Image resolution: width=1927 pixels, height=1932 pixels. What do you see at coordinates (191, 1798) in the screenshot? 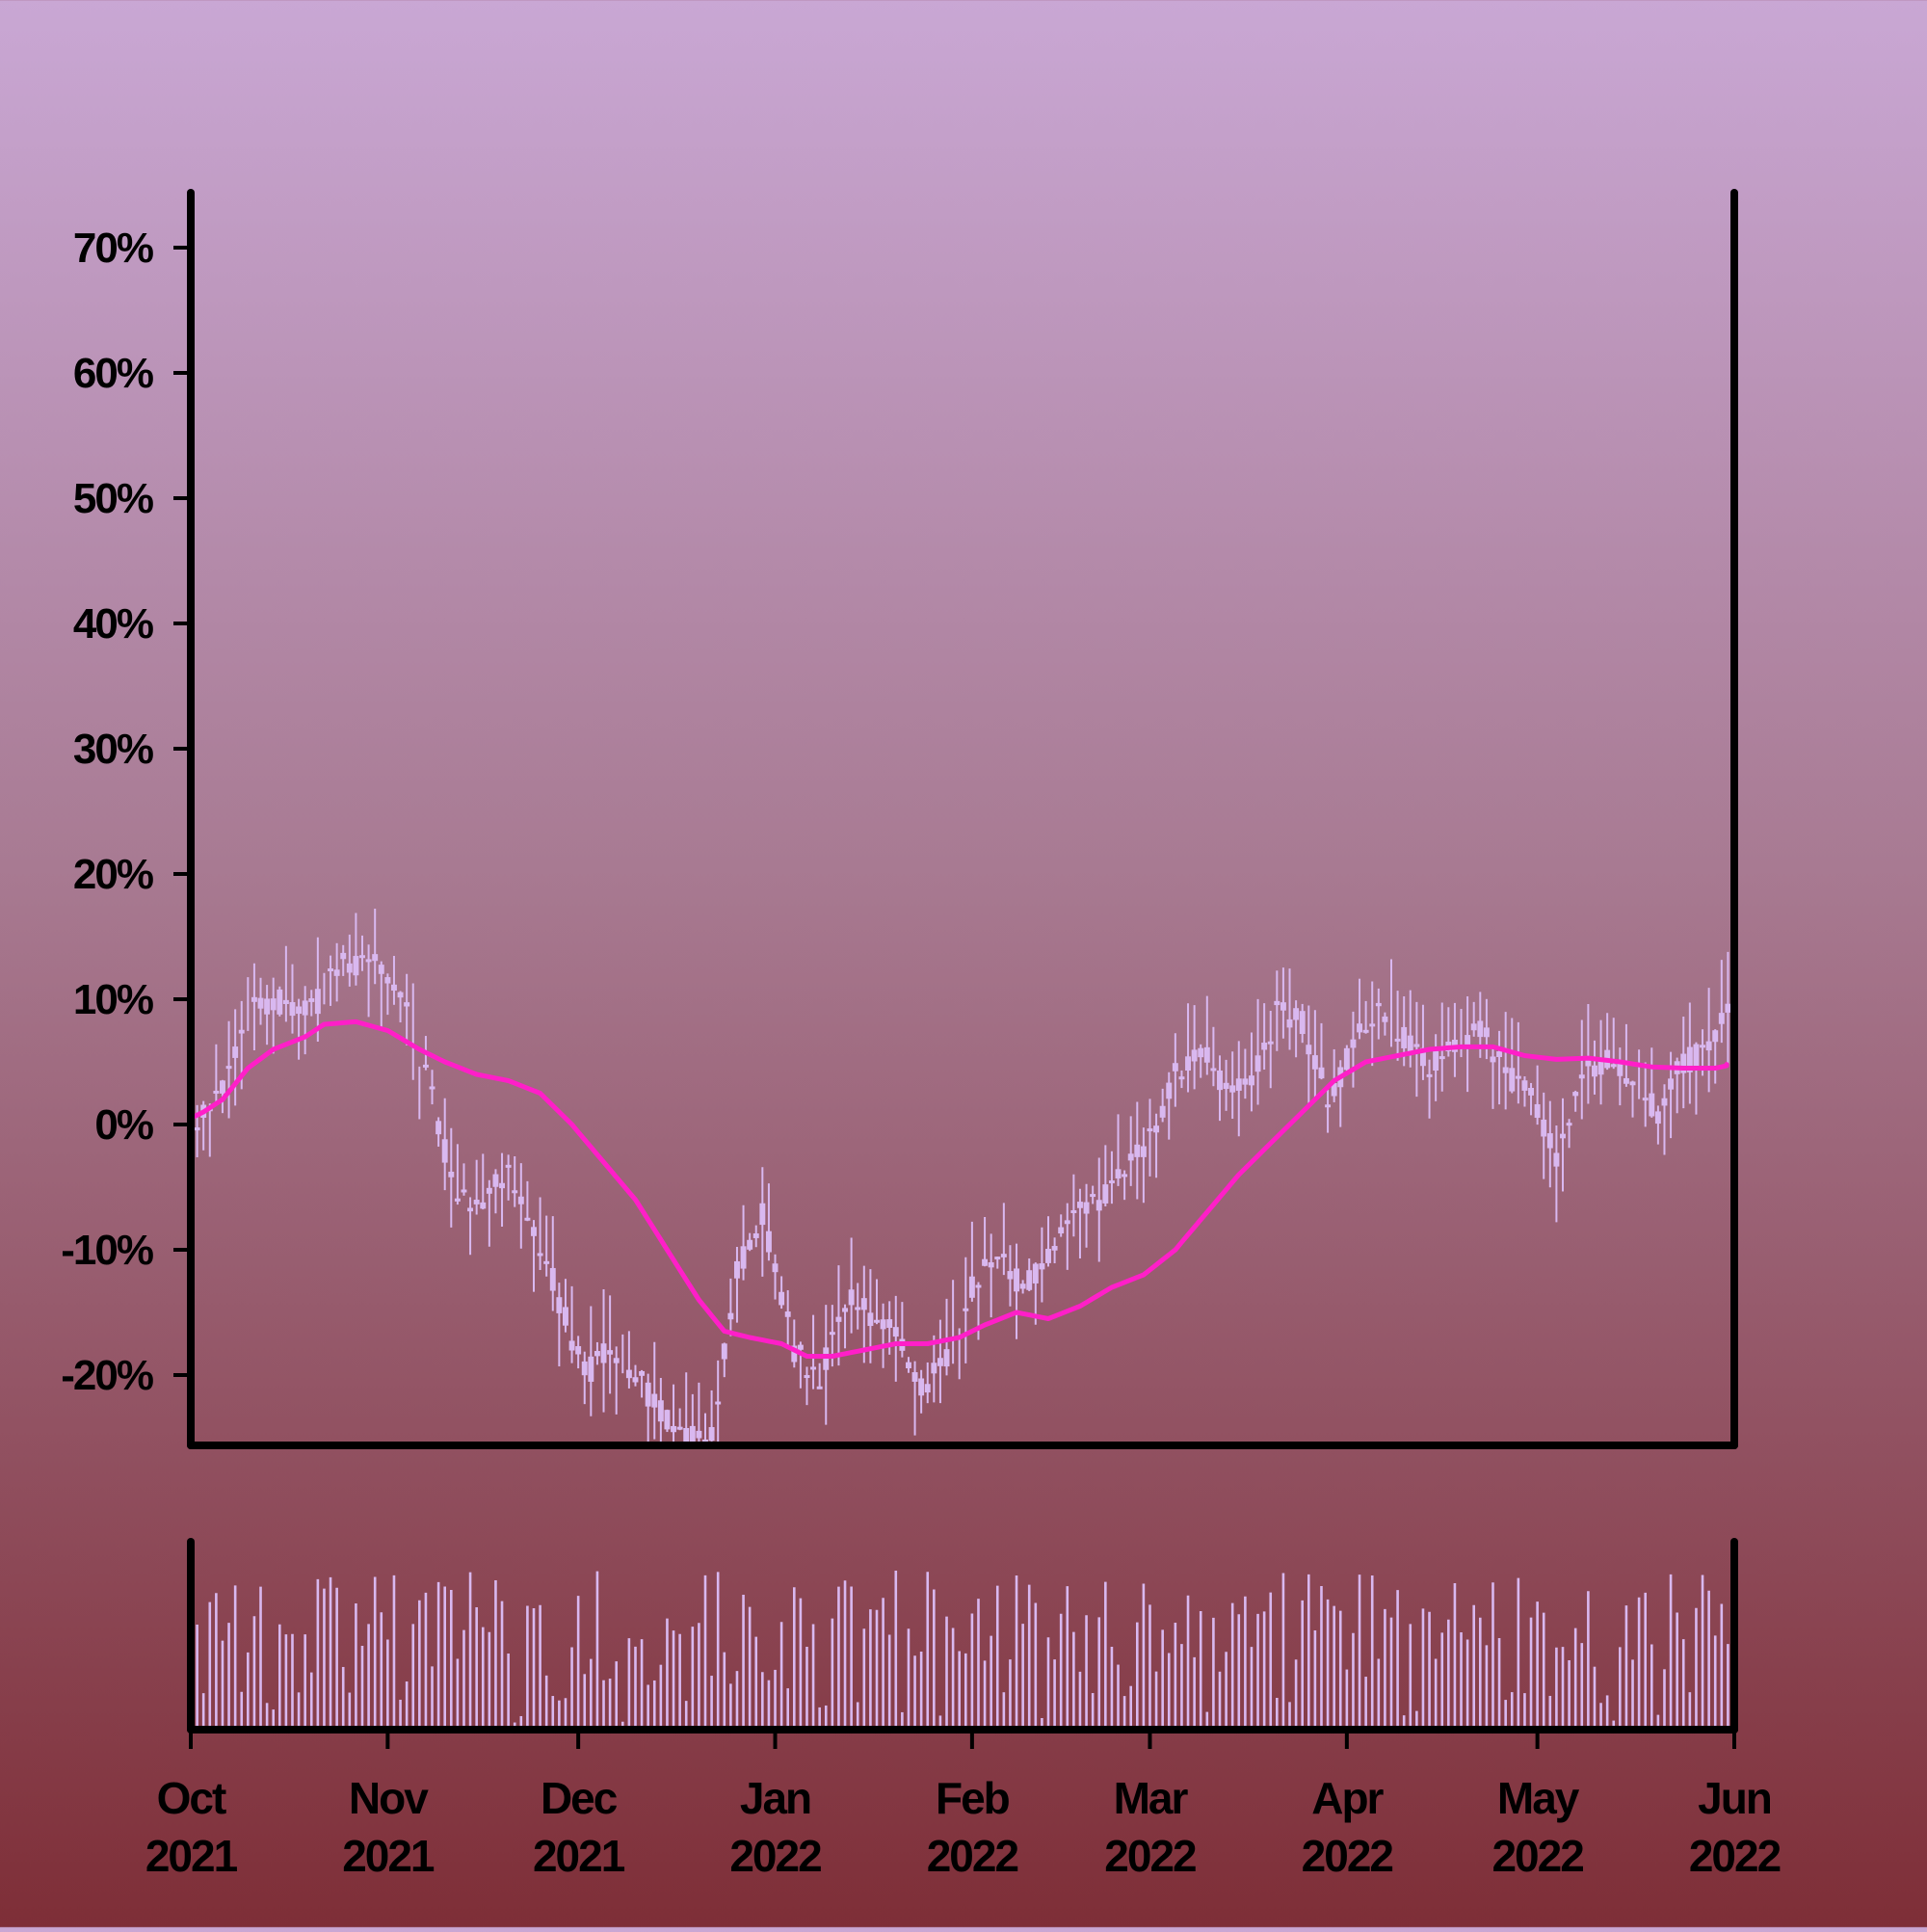
I see `x-tick-label-month: Oct` at bounding box center [191, 1798].